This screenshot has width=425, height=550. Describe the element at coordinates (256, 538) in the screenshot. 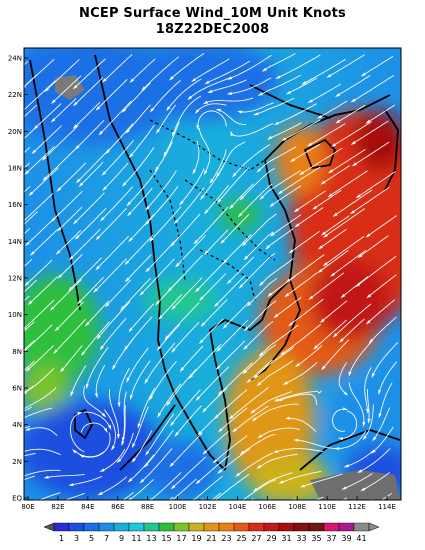

I see `legend-label: 27` at that location.